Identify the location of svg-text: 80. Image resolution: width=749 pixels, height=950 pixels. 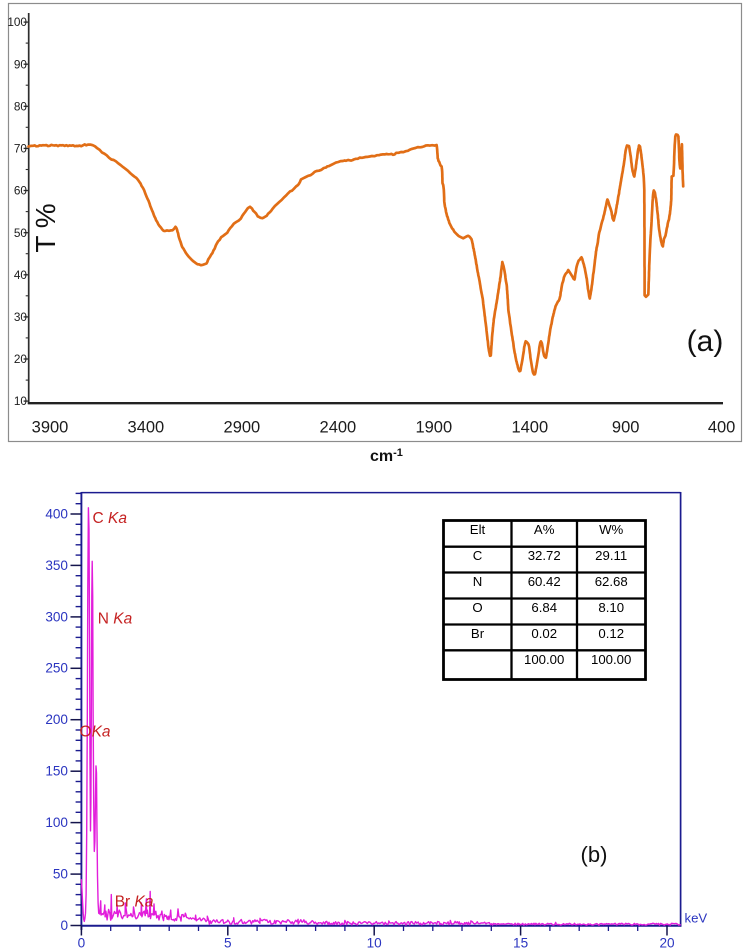
(21, 106).